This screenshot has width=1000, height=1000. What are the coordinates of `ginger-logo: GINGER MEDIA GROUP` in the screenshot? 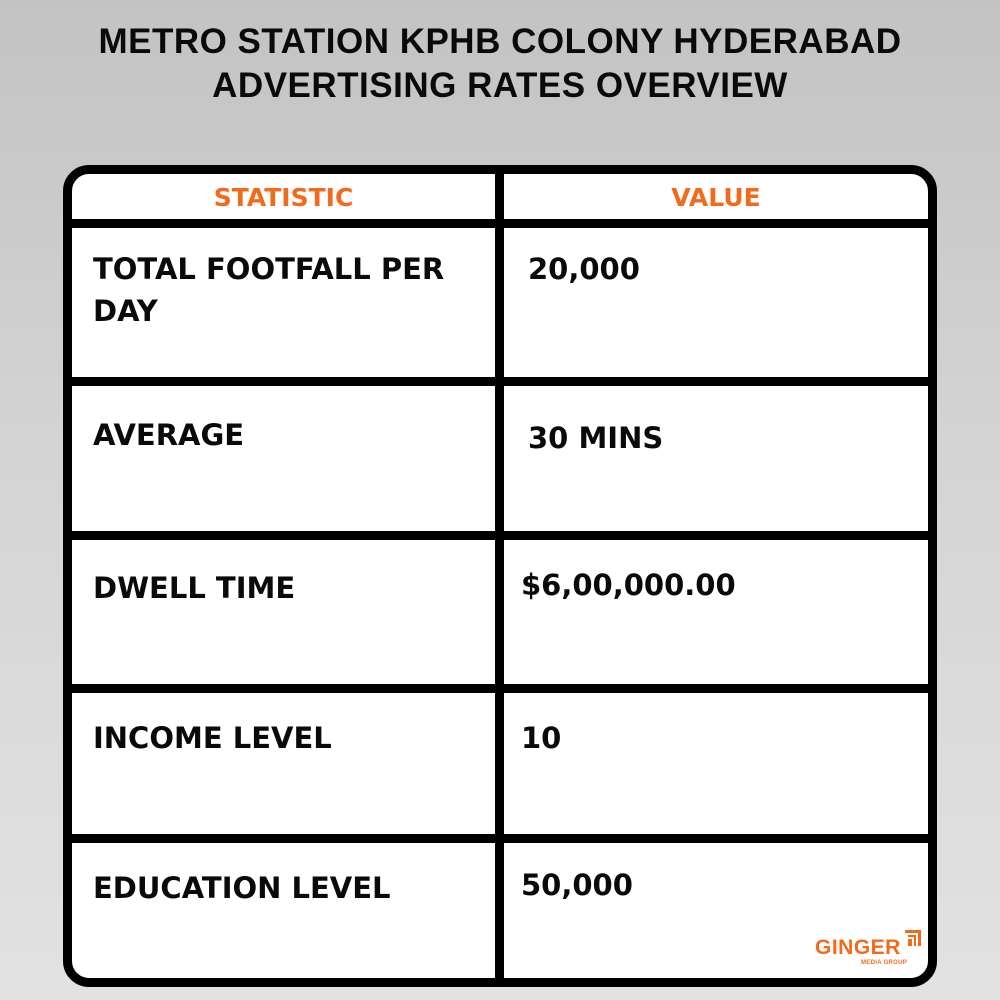 It's located at (870, 948).